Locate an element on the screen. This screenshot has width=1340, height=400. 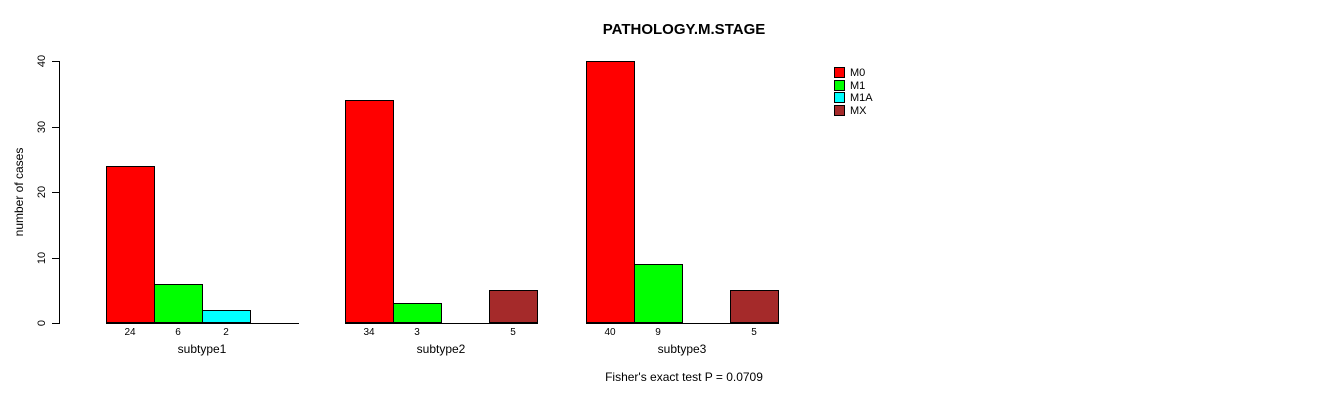
bar-value-label: 40 is located at coordinates (610, 332).